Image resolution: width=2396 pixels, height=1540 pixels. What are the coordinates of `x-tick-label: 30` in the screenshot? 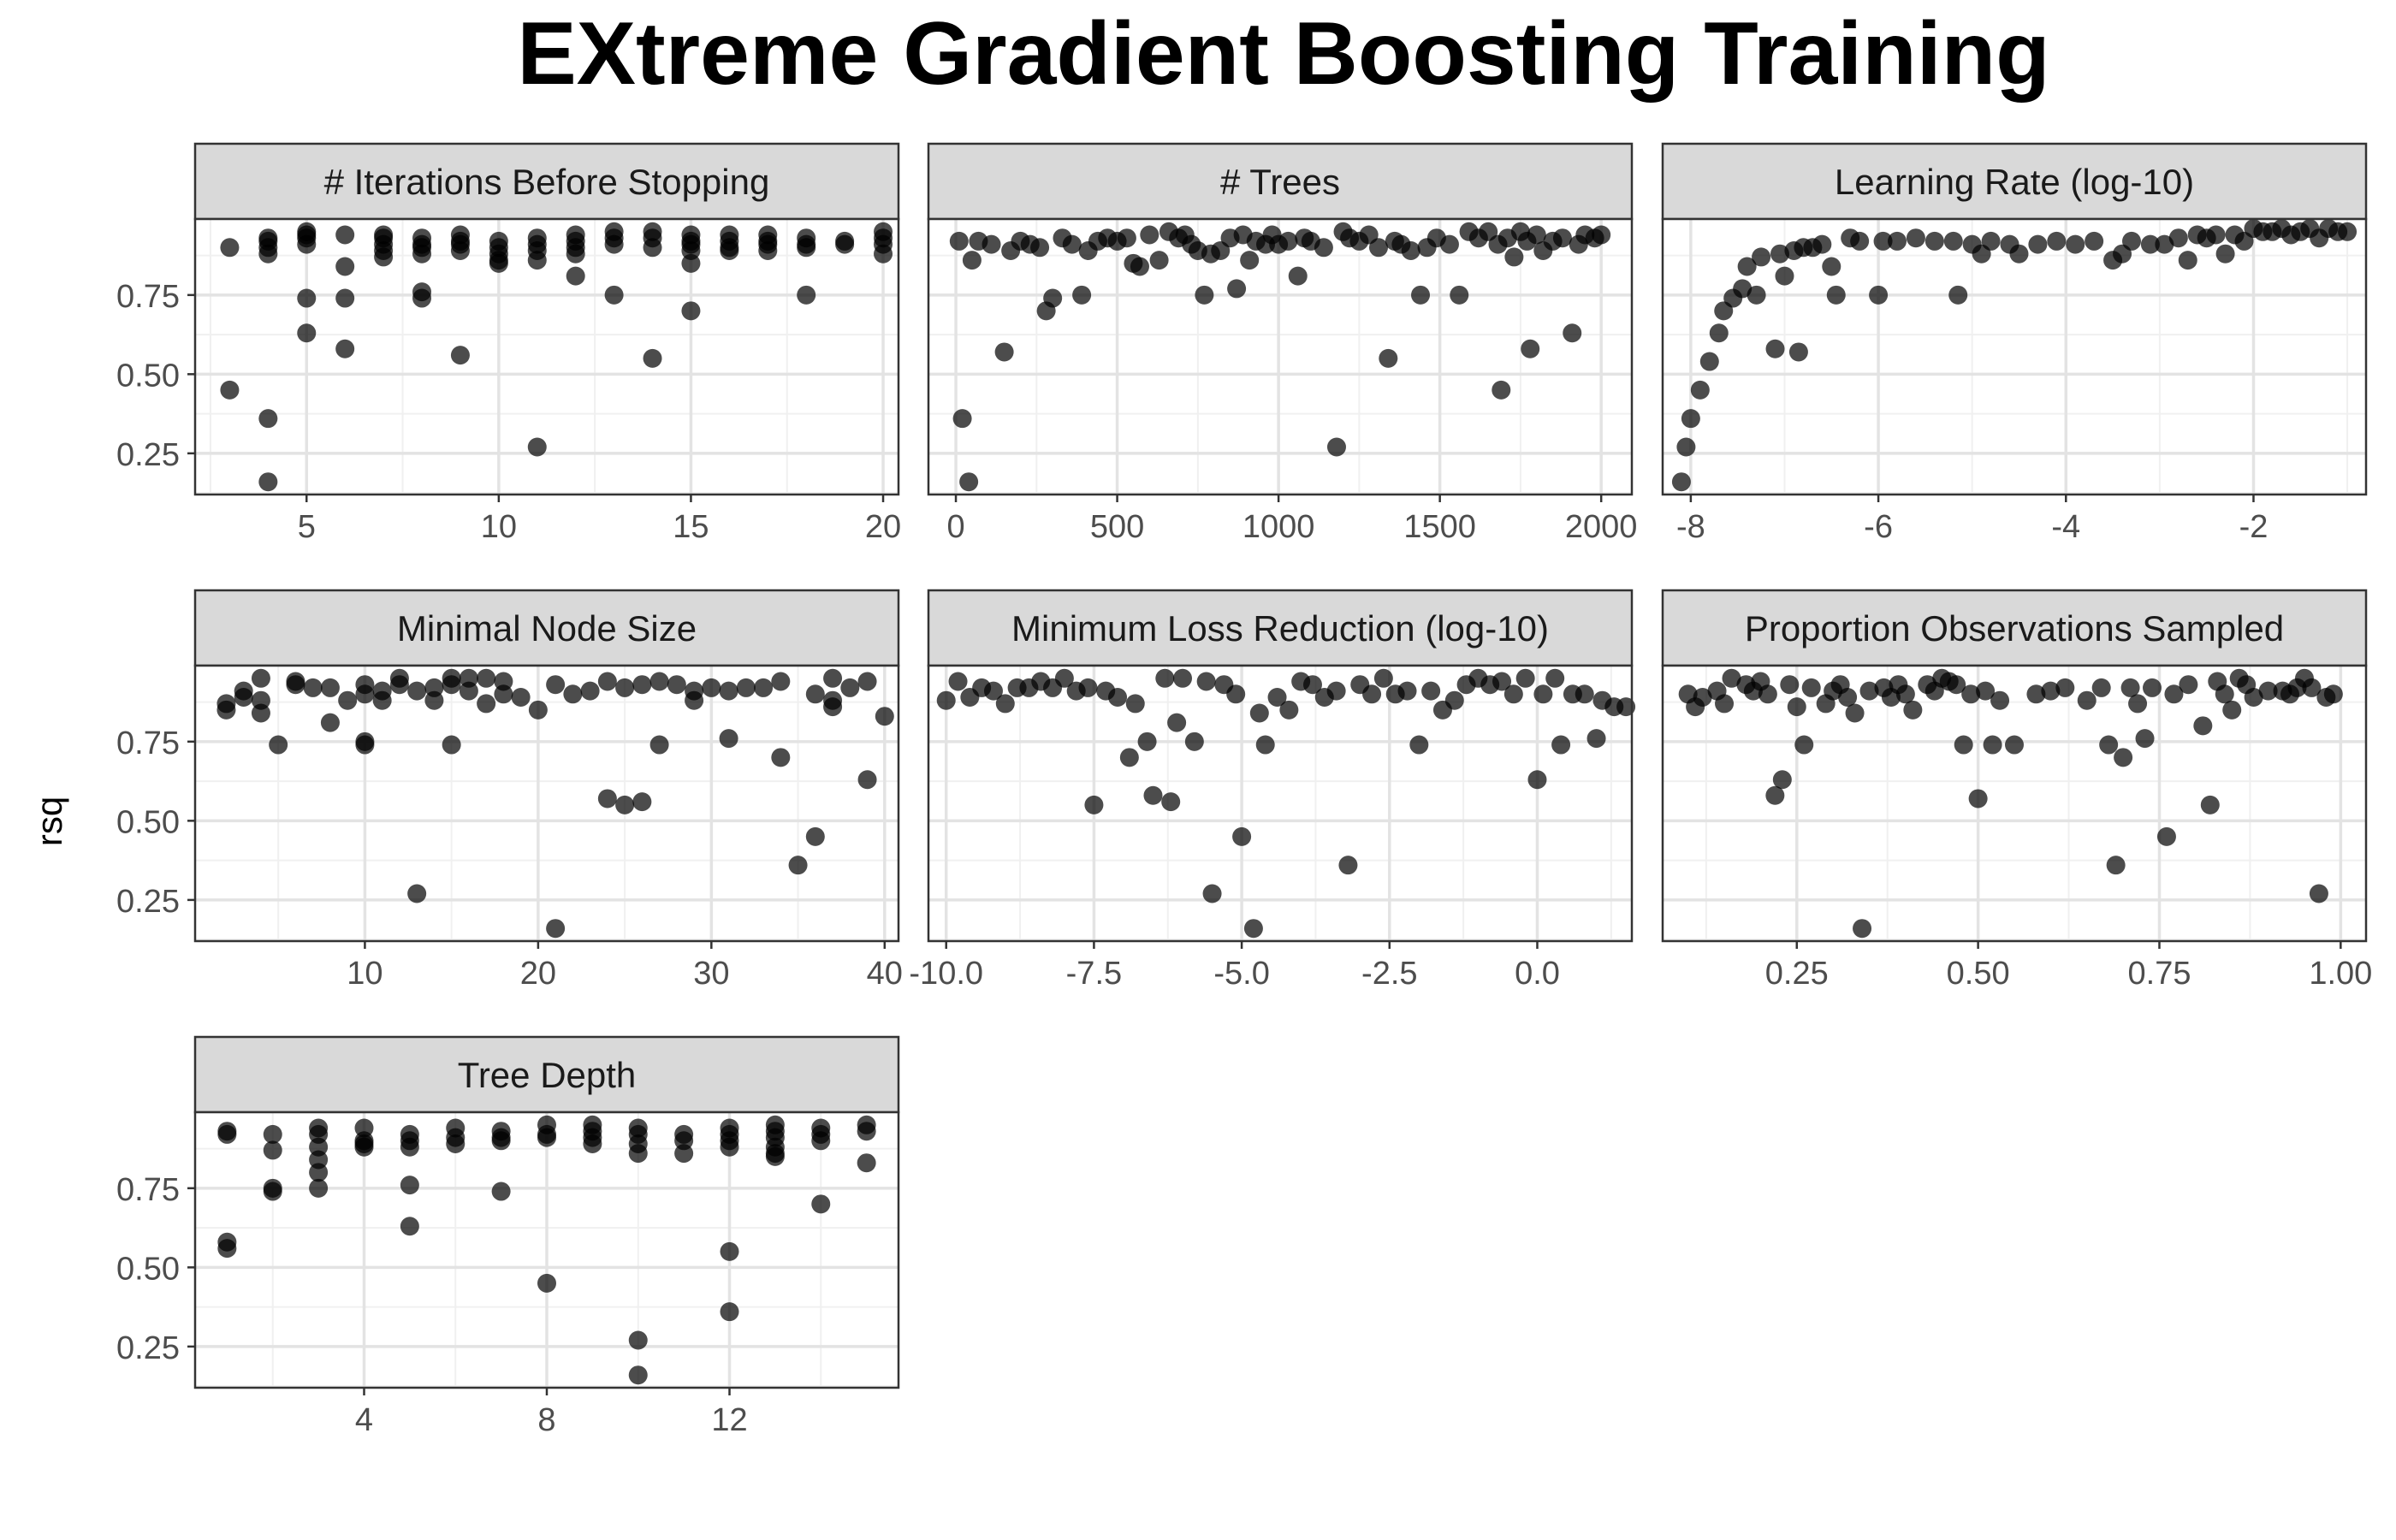 It's located at (711, 974).